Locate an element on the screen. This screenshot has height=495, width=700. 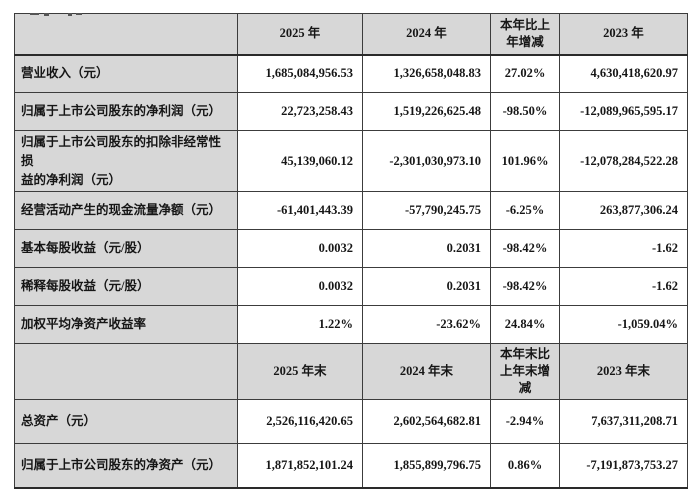
header-2025: 2025 年 is located at coordinates (300, 34).